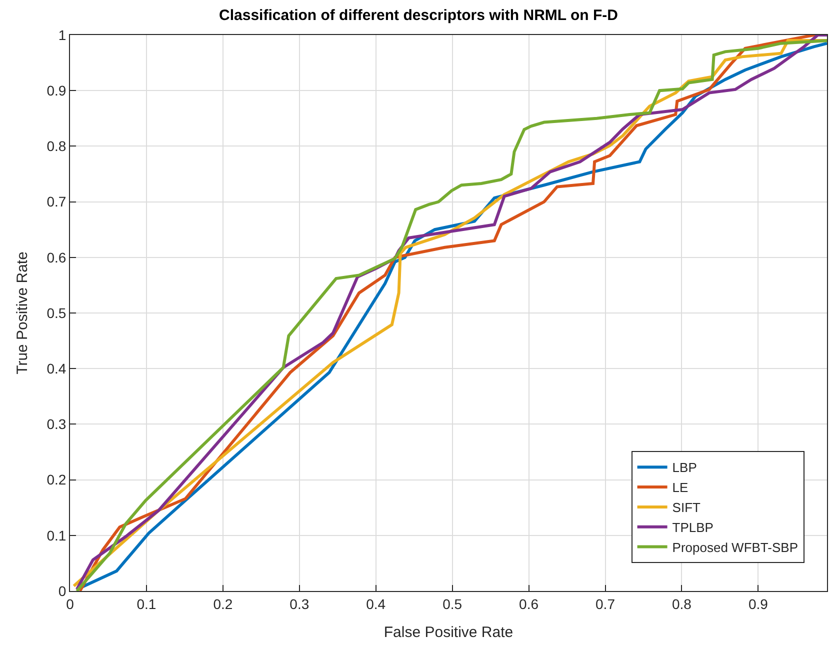  Describe the element at coordinates (56, 312) in the screenshot. I see `y-tick-label: 0.5` at that location.